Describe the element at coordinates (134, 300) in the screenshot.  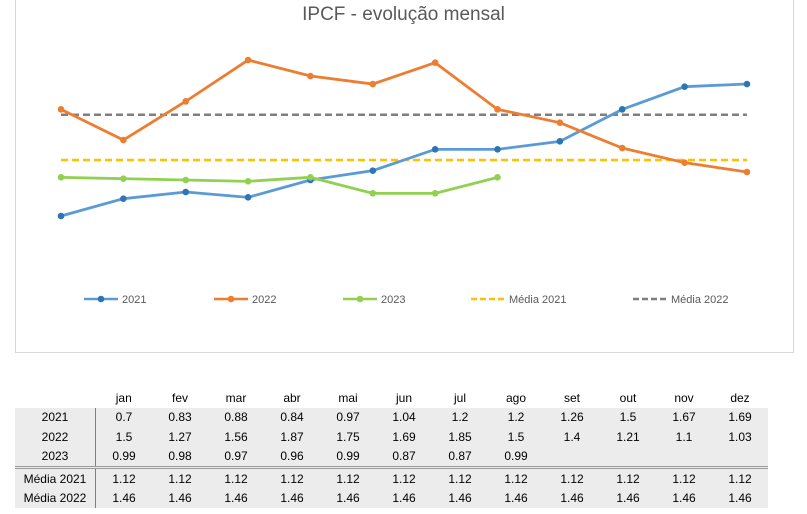
I see `legend-label: 2021` at that location.